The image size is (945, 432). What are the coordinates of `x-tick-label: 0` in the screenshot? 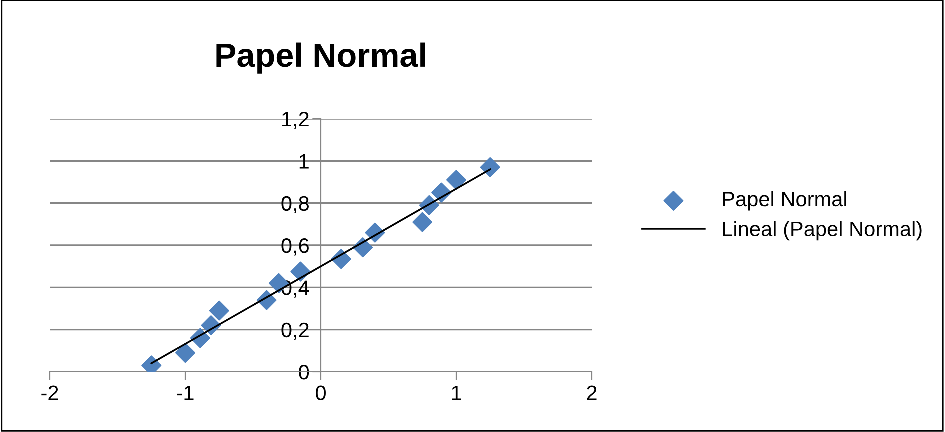 It's located at (321, 393).